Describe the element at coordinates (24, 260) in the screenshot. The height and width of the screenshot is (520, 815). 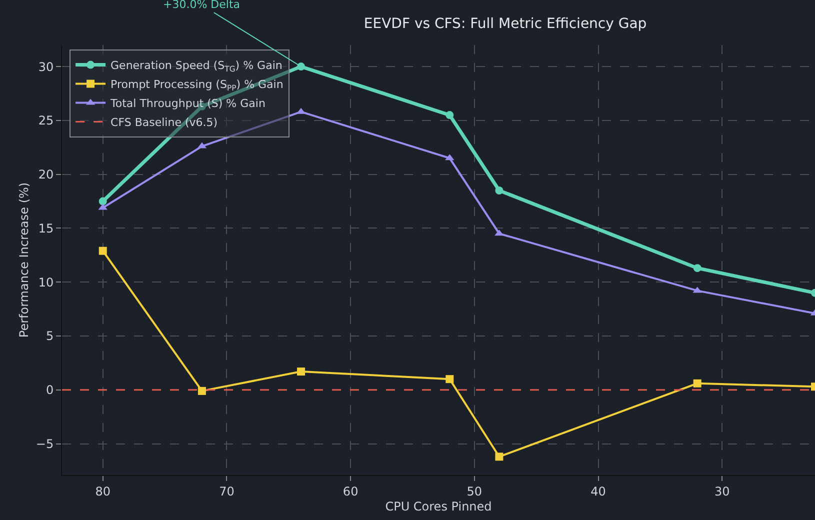
I see `y-axis-title: Performance Increase (%)` at that location.